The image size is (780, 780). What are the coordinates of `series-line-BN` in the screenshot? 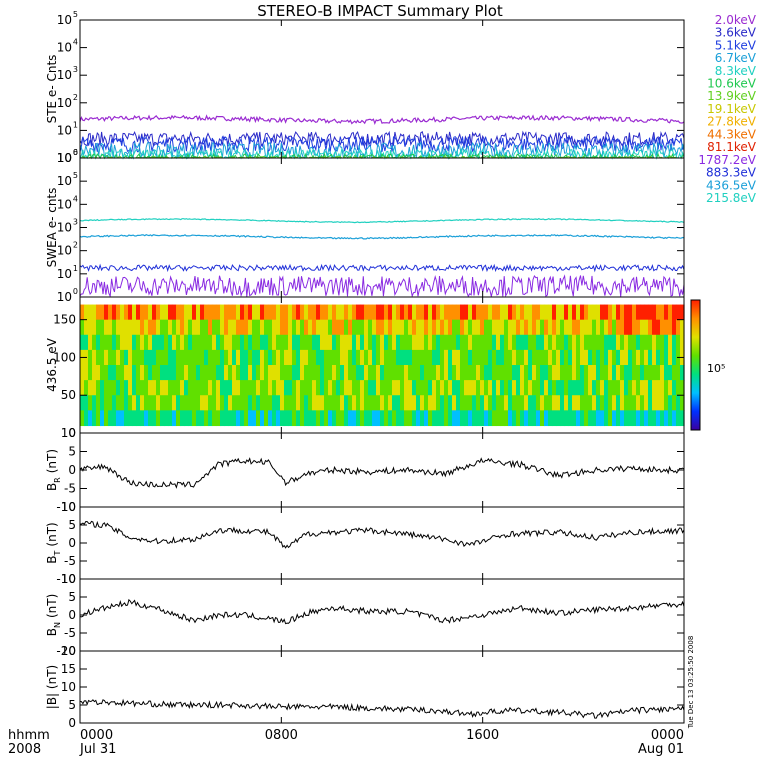 It's located at (382, 611).